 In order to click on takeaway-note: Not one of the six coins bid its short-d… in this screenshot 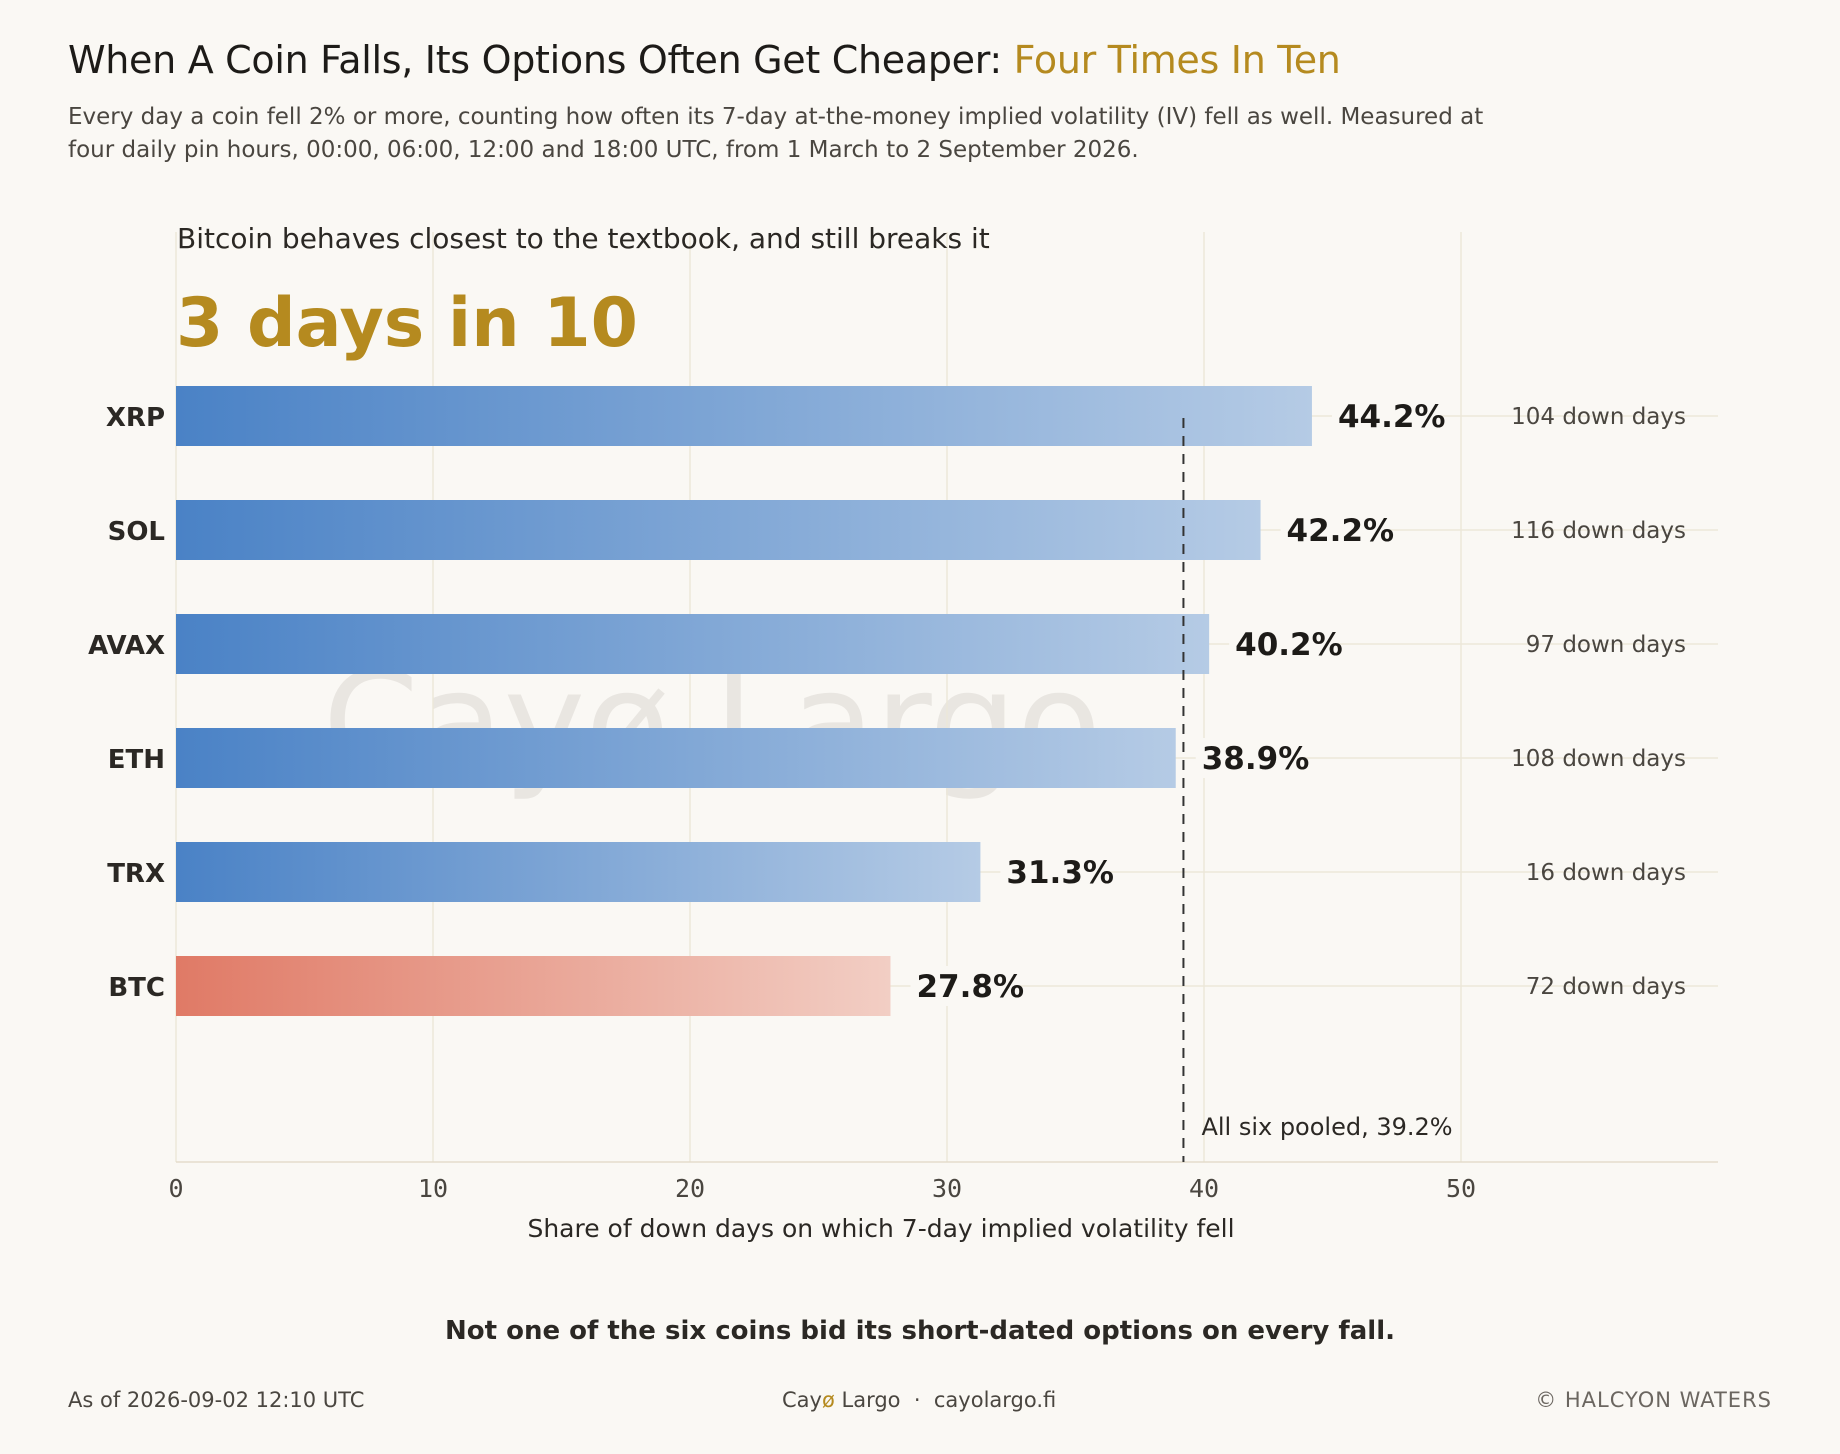, I will do `click(919, 1331)`.